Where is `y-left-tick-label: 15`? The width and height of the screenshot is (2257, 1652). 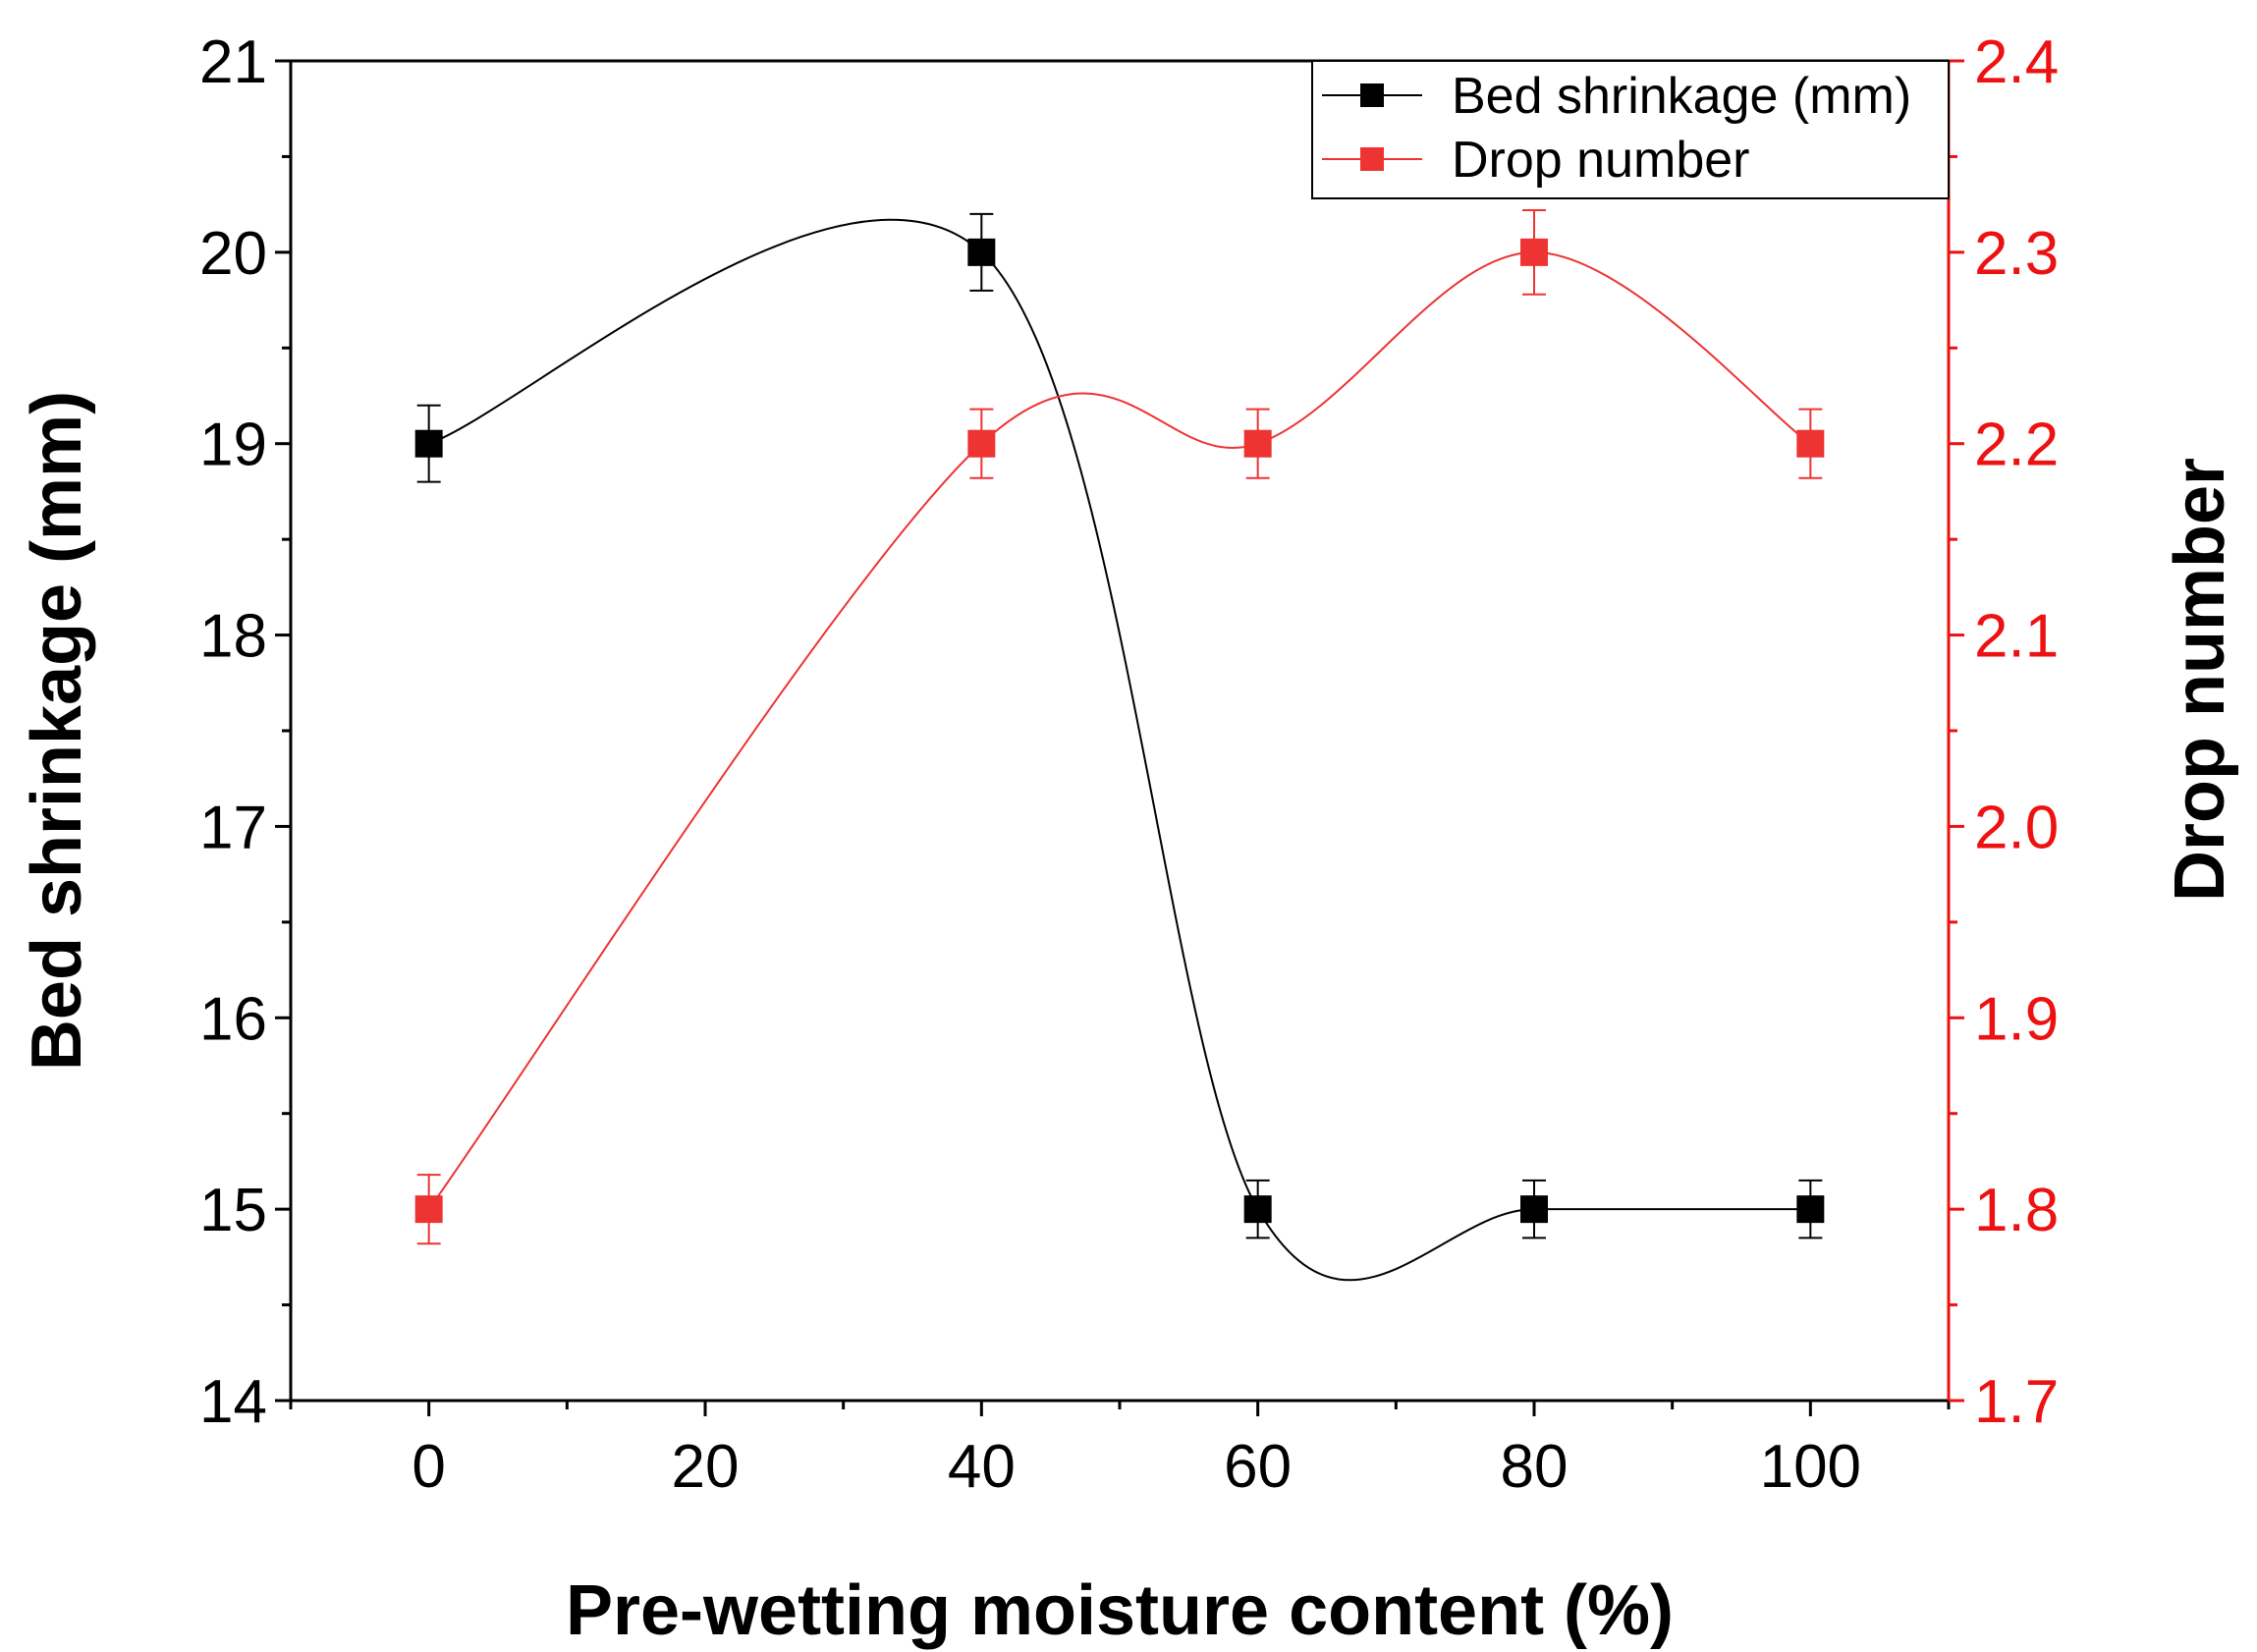
y-left-tick-label: 15 is located at coordinates (233, 1210).